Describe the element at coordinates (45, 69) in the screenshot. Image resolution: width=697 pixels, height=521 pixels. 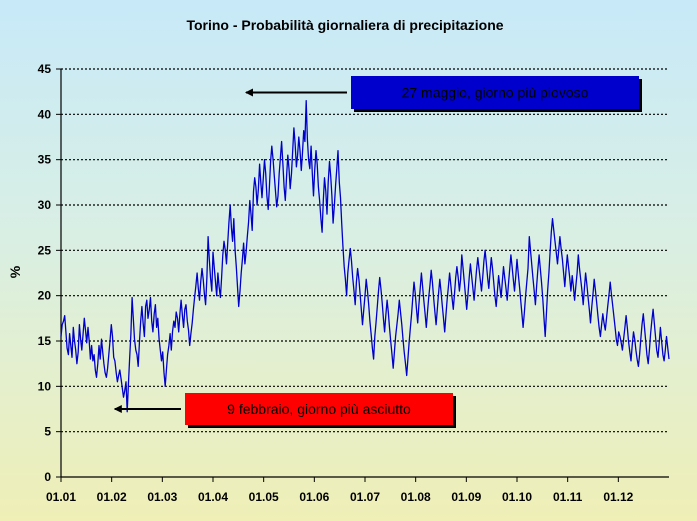
I see `y-tick-label: 45` at that location.